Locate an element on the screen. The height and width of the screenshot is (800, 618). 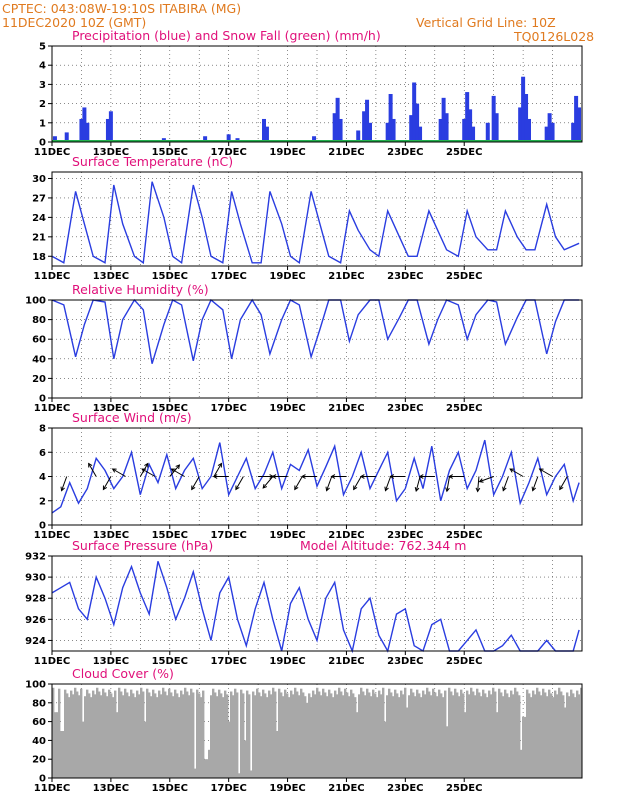
panel-frame is located at coordinates (317, 731).